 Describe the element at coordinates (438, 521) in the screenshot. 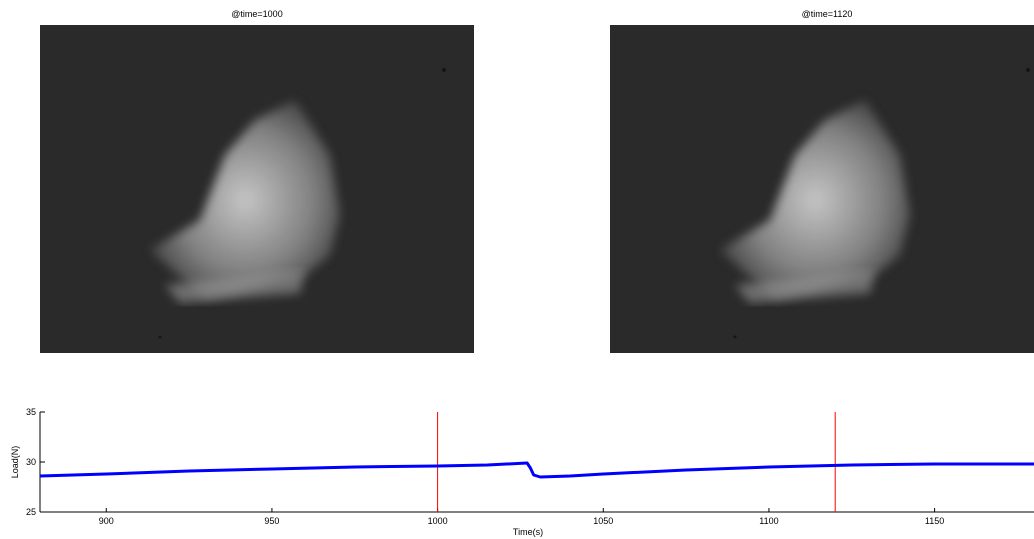

I see `x-tick-label: 1000` at that location.